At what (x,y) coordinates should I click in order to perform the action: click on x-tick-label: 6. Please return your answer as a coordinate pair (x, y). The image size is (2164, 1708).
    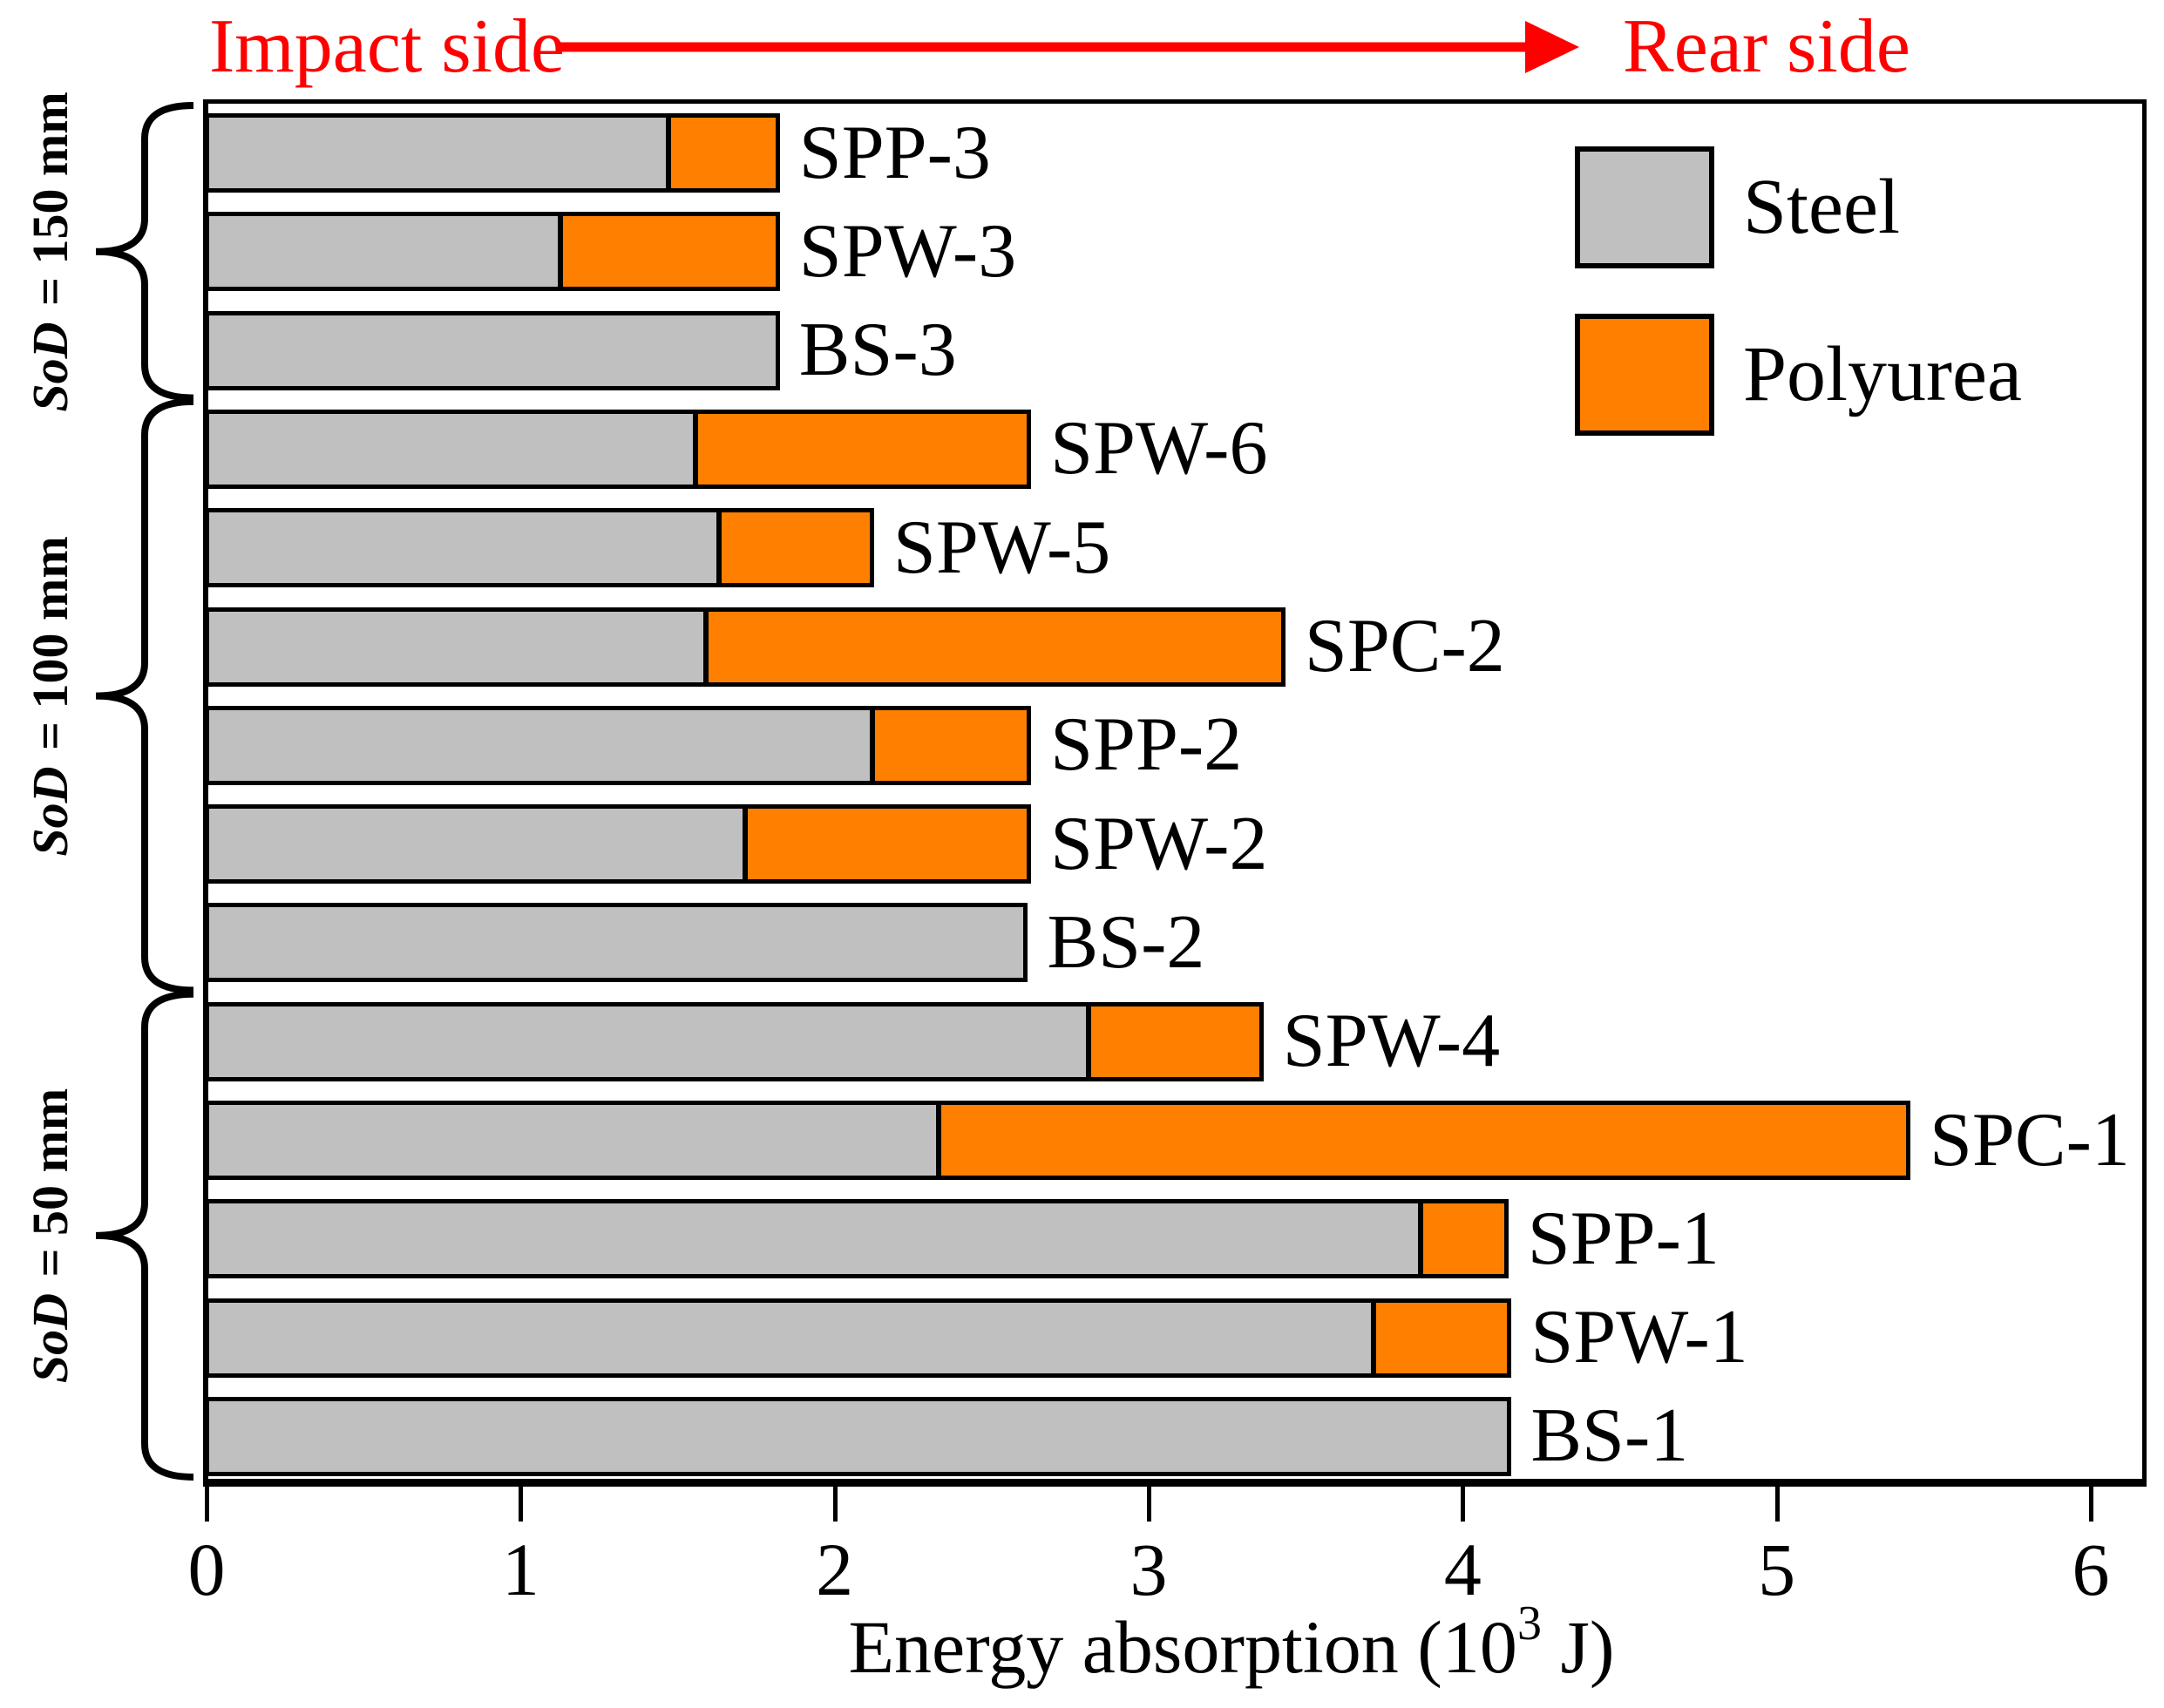
    Looking at the image, I should click on (2091, 1569).